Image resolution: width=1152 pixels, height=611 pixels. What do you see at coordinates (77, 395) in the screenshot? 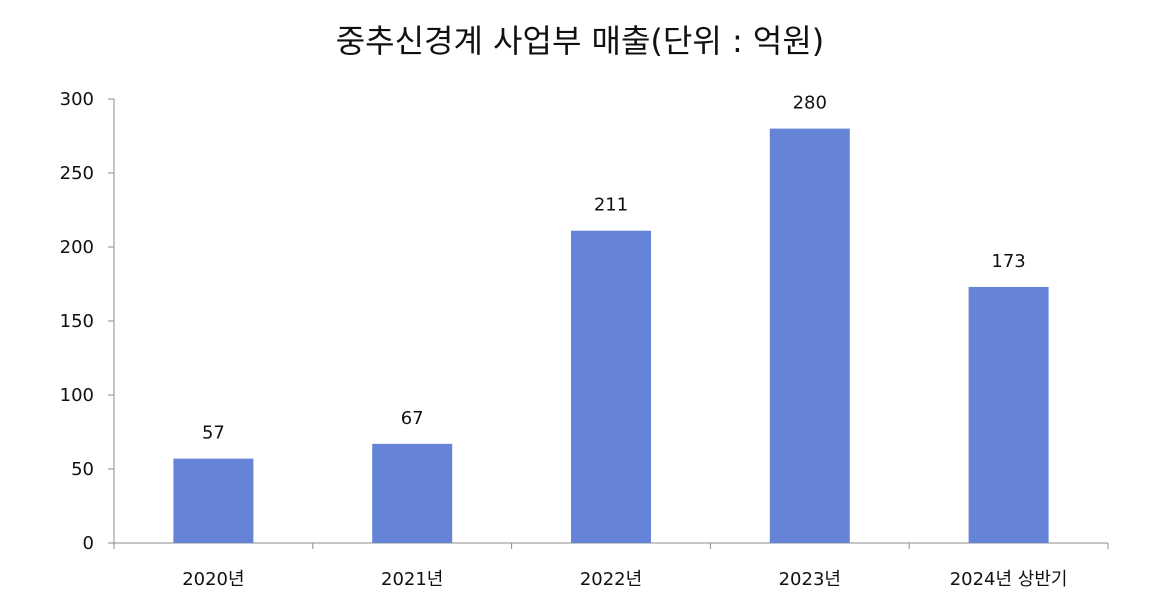
I see `y-tick-label: 100` at bounding box center [77, 395].